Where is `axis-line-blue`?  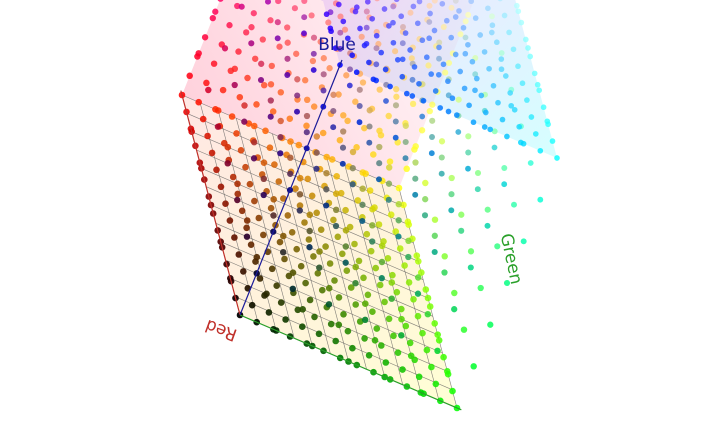 axis-line-blue is located at coordinates (291, 187).